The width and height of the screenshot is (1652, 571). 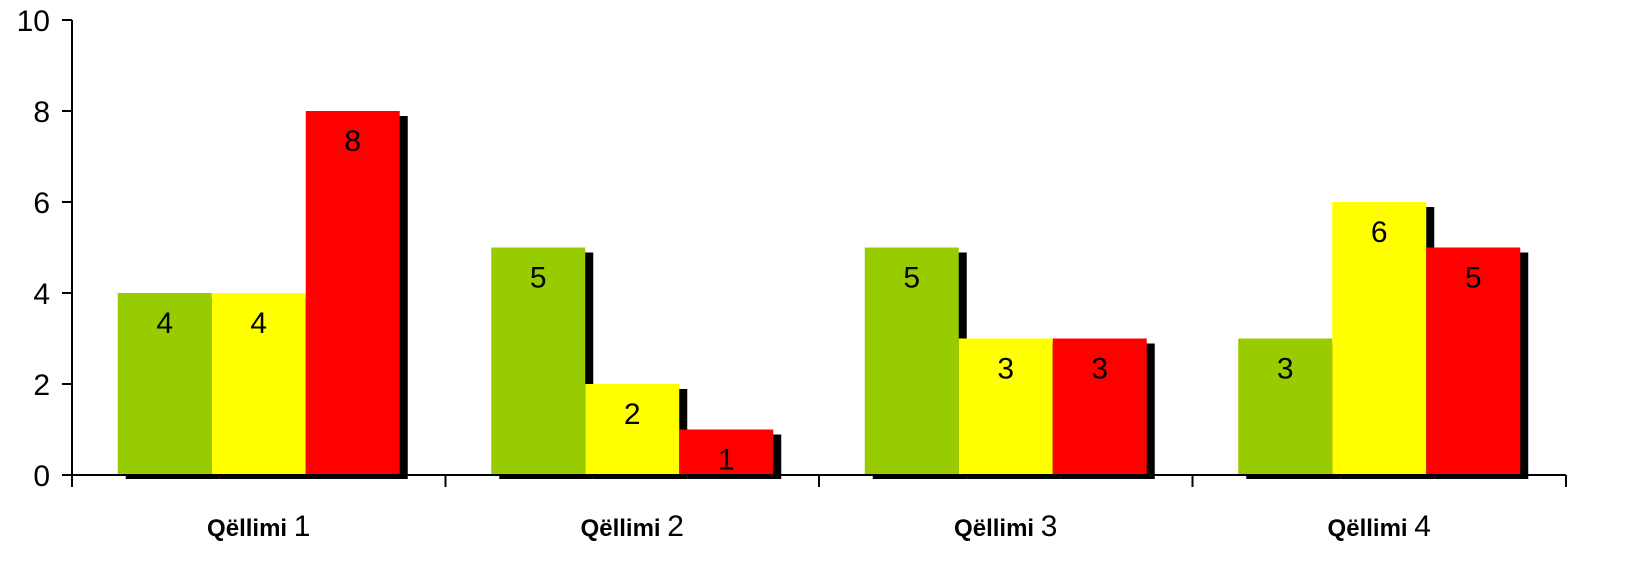 What do you see at coordinates (726, 460) in the screenshot?
I see `data-label: 1` at bounding box center [726, 460].